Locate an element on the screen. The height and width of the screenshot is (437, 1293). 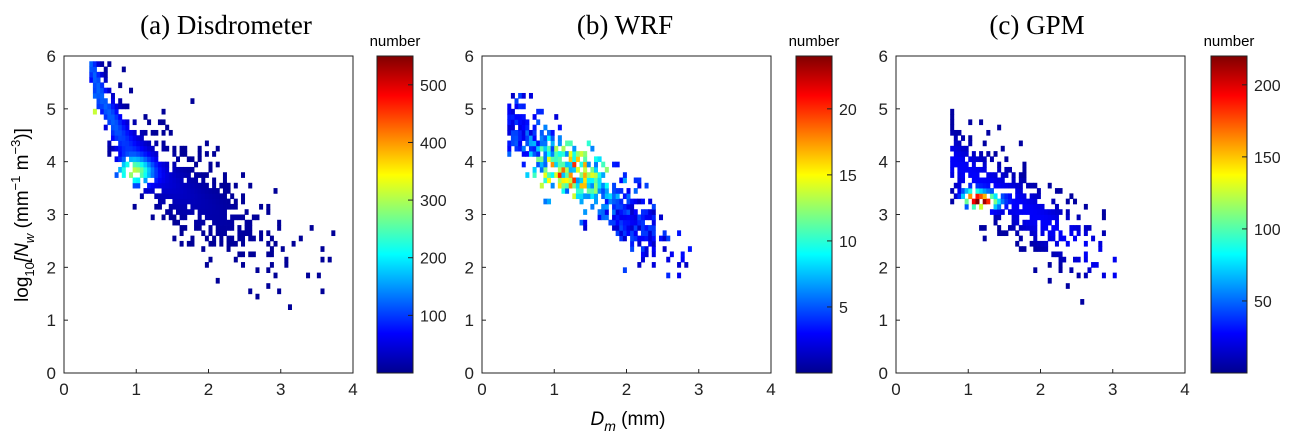
heatmap-cells is located at coordinates (599, 185).